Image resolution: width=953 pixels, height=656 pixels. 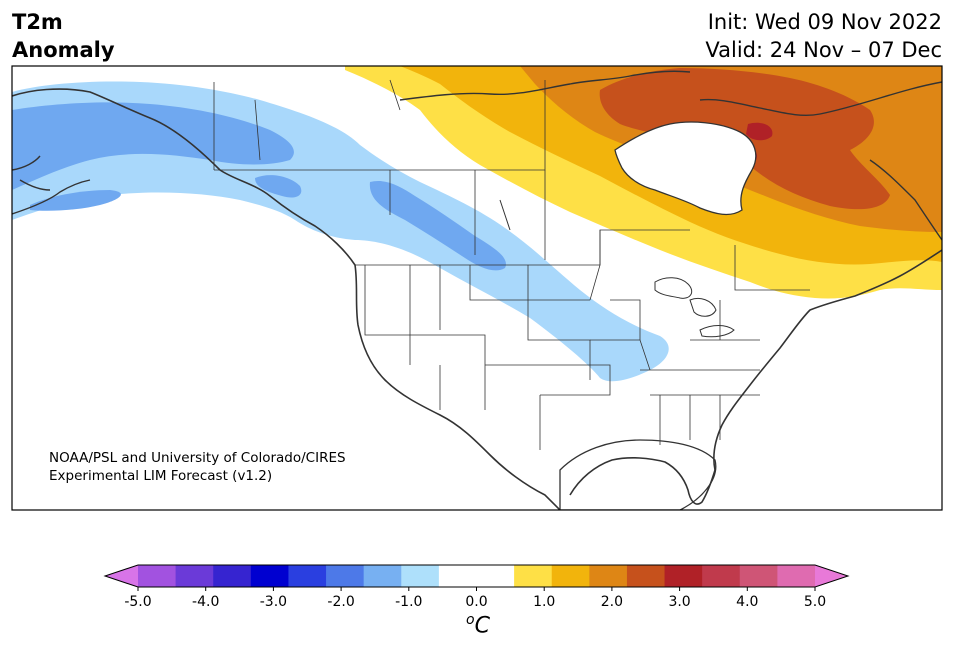 I want to click on colorbar-tick-label: -3.0, so click(x=273, y=602).